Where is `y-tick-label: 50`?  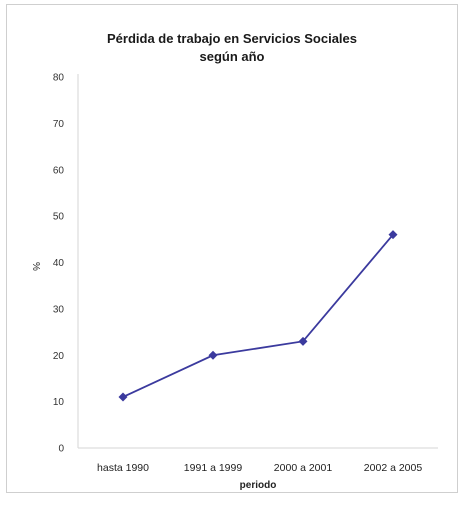
y-tick-label: 50 is located at coordinates (59, 217).